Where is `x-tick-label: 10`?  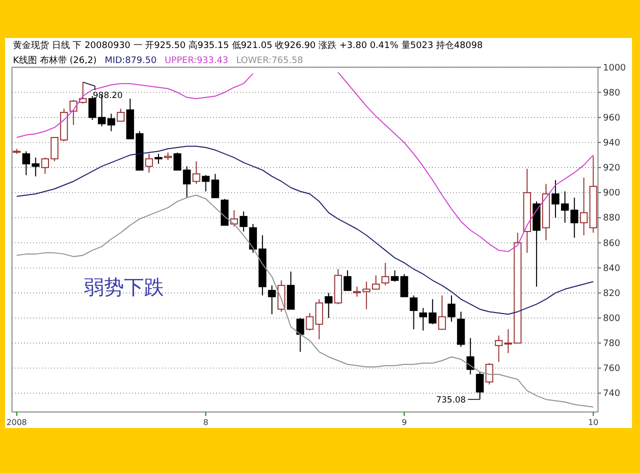
x-tick-label: 10 is located at coordinates (593, 422).